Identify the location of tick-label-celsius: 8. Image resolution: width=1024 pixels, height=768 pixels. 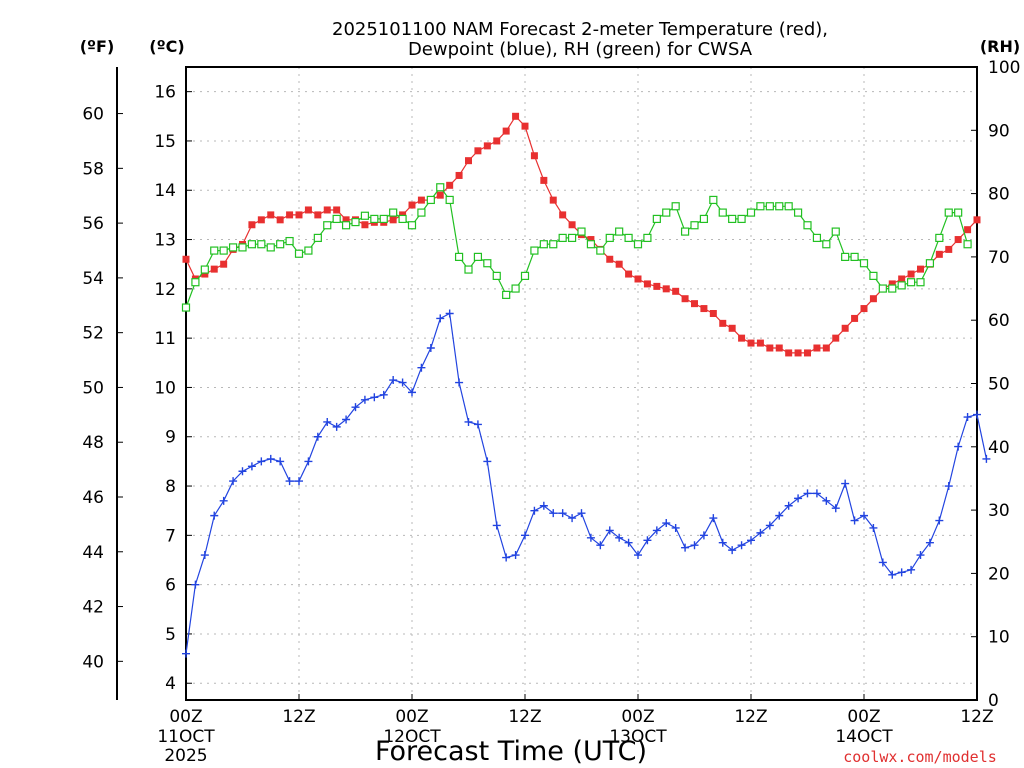
(170, 487).